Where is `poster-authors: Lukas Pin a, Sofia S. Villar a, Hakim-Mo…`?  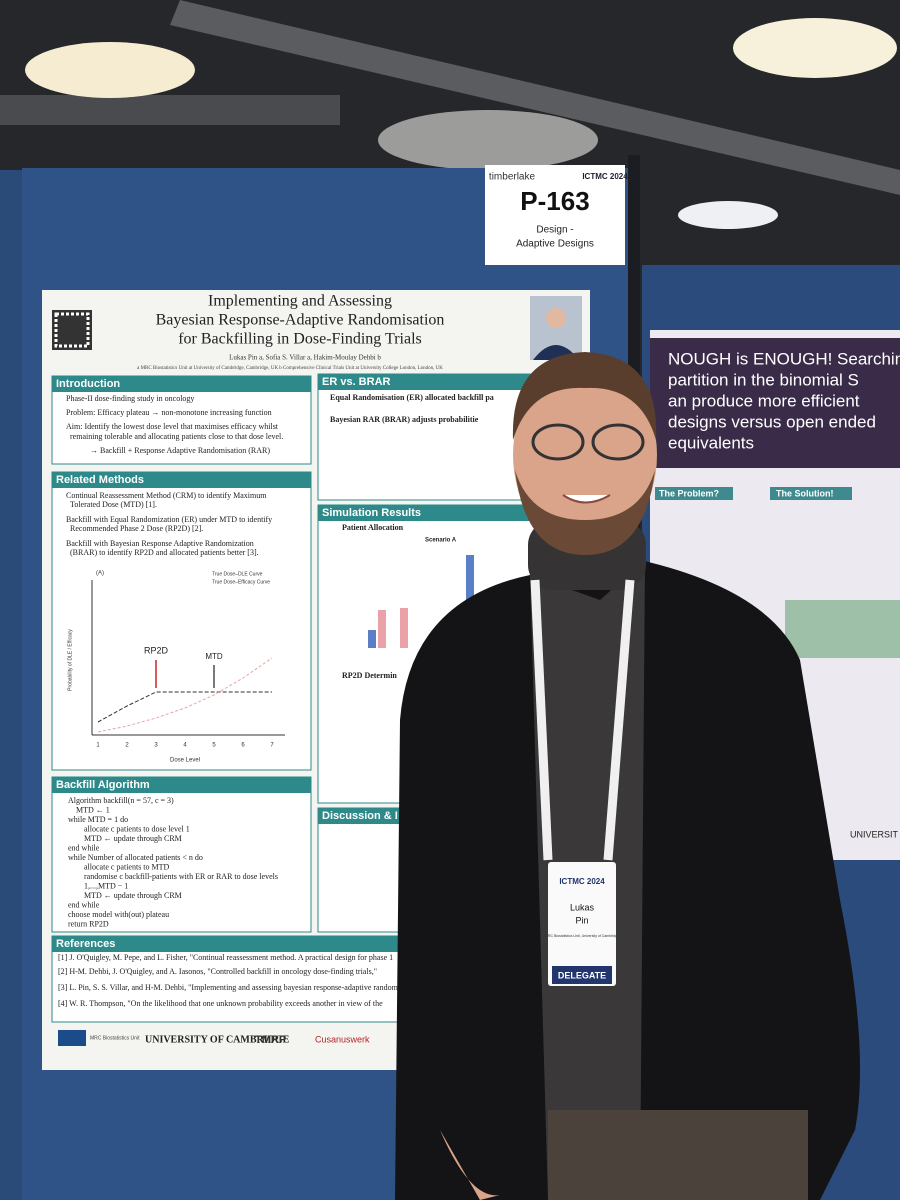 poster-authors: Lukas Pin a, Sofia S. Villar a, Hakim-Mo… is located at coordinates (305, 358).